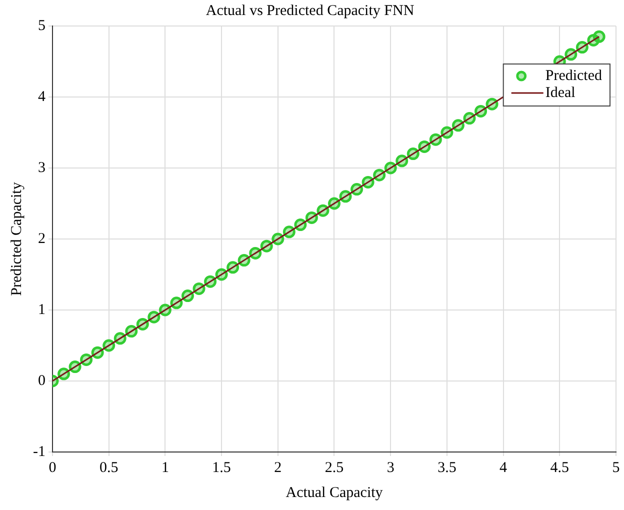 Image resolution: width=624 pixels, height=510 pixels. Describe the element at coordinates (16, 239) in the screenshot. I see `y-axis-title: Predicted Capacity` at that location.